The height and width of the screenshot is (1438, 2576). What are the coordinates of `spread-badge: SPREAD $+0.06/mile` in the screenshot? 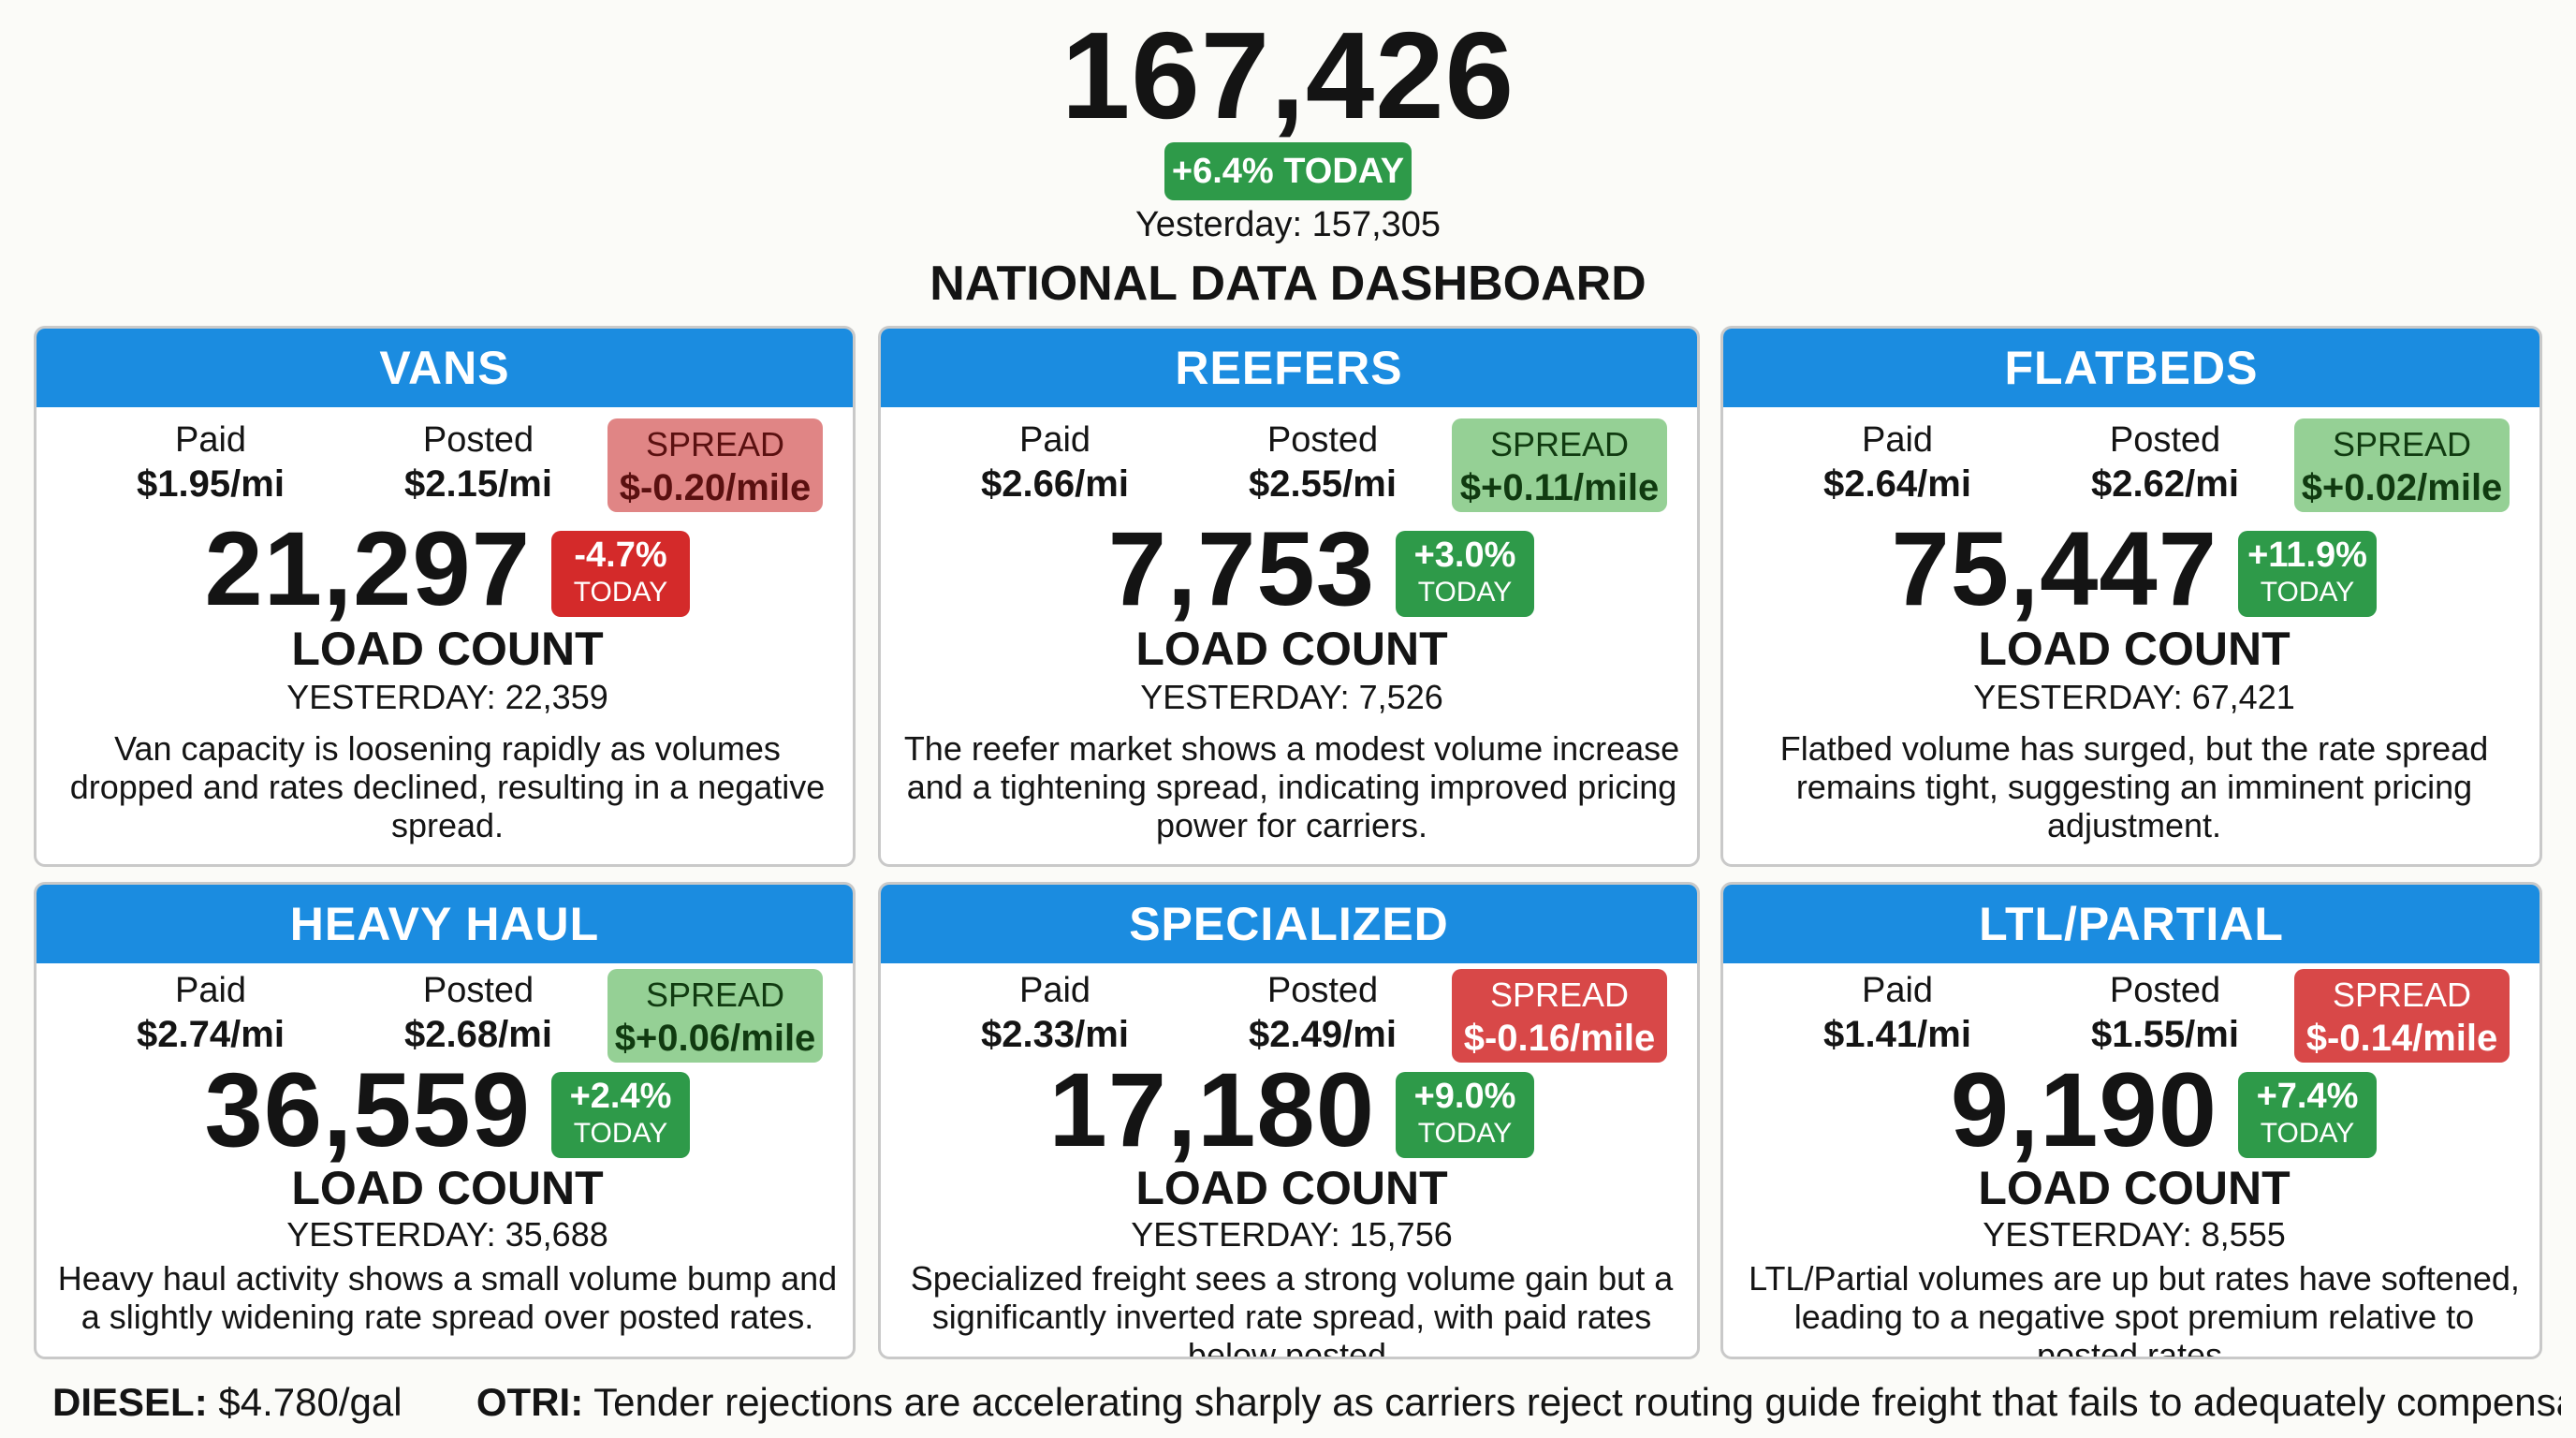 It's located at (715, 1016).